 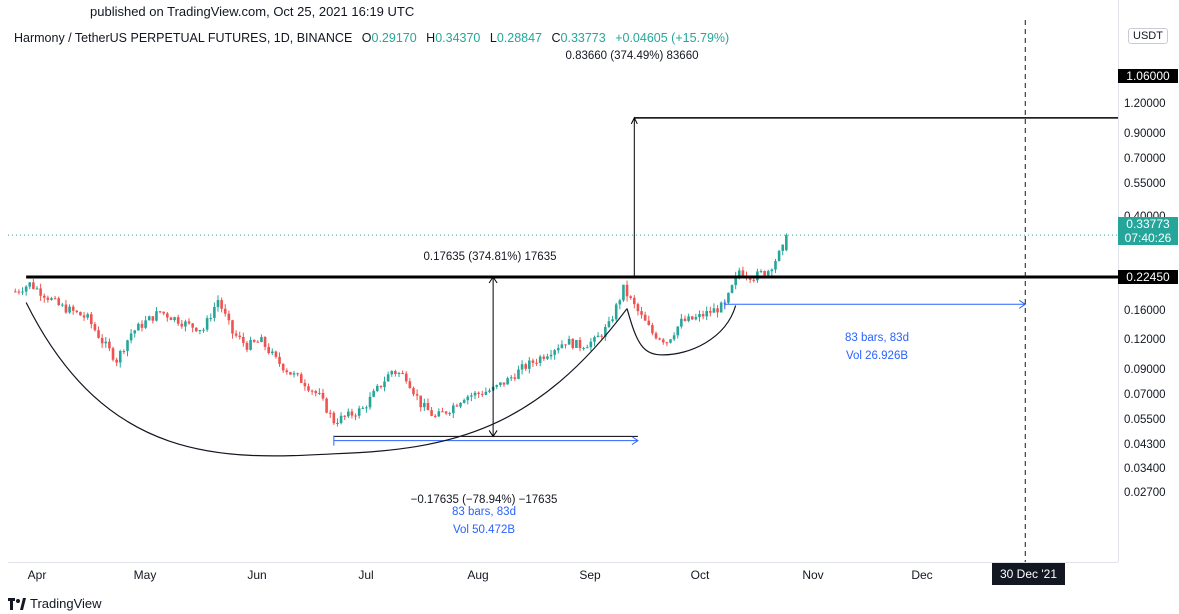 I want to click on handle-range-measure-arrow, so click(x=1022, y=304).